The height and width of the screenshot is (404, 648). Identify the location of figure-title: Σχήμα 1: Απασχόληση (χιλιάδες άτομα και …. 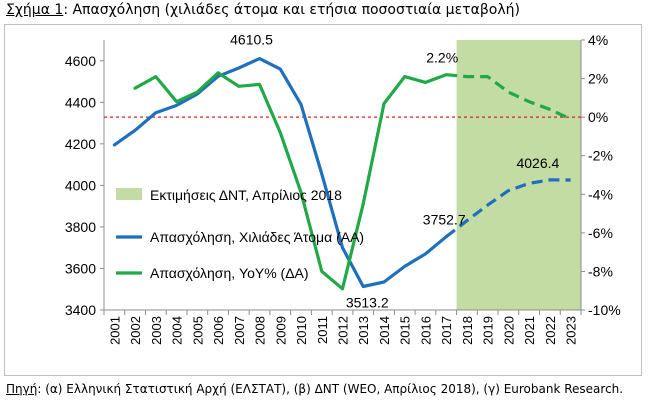
(263, 10).